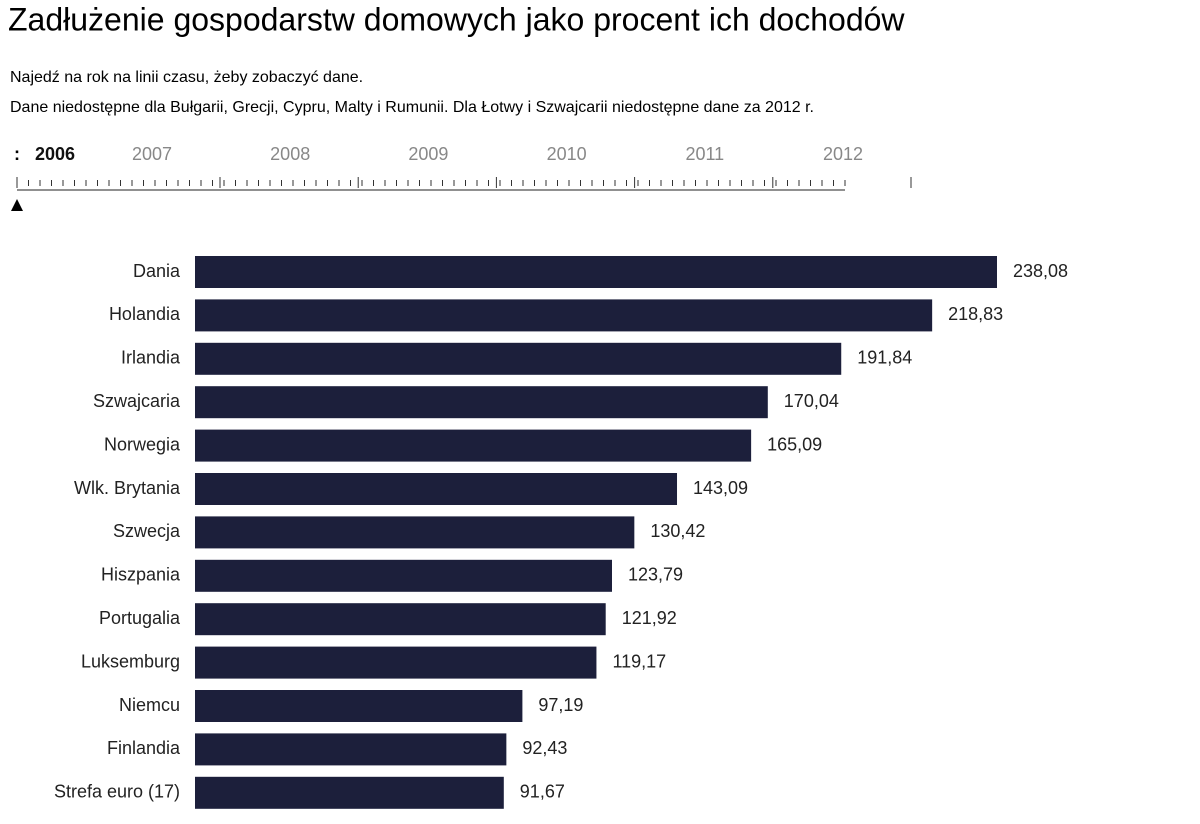  I want to click on value-label: 119,17, so click(639, 661).